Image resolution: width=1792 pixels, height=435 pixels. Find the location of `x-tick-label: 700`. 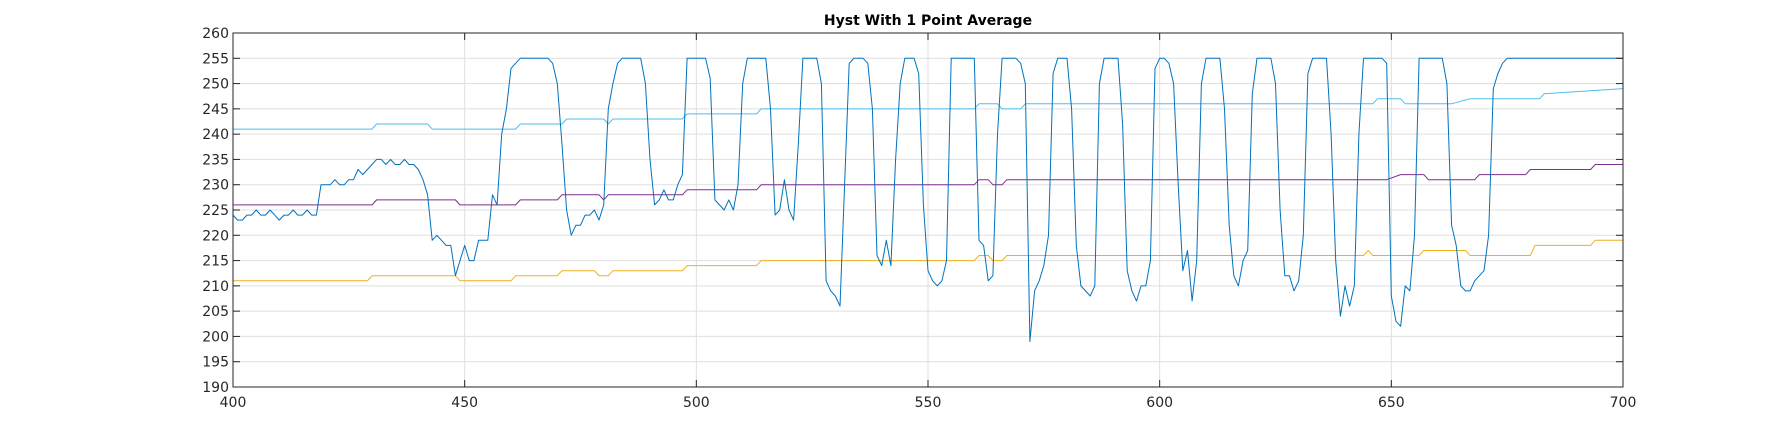

x-tick-label: 700 is located at coordinates (1623, 403).